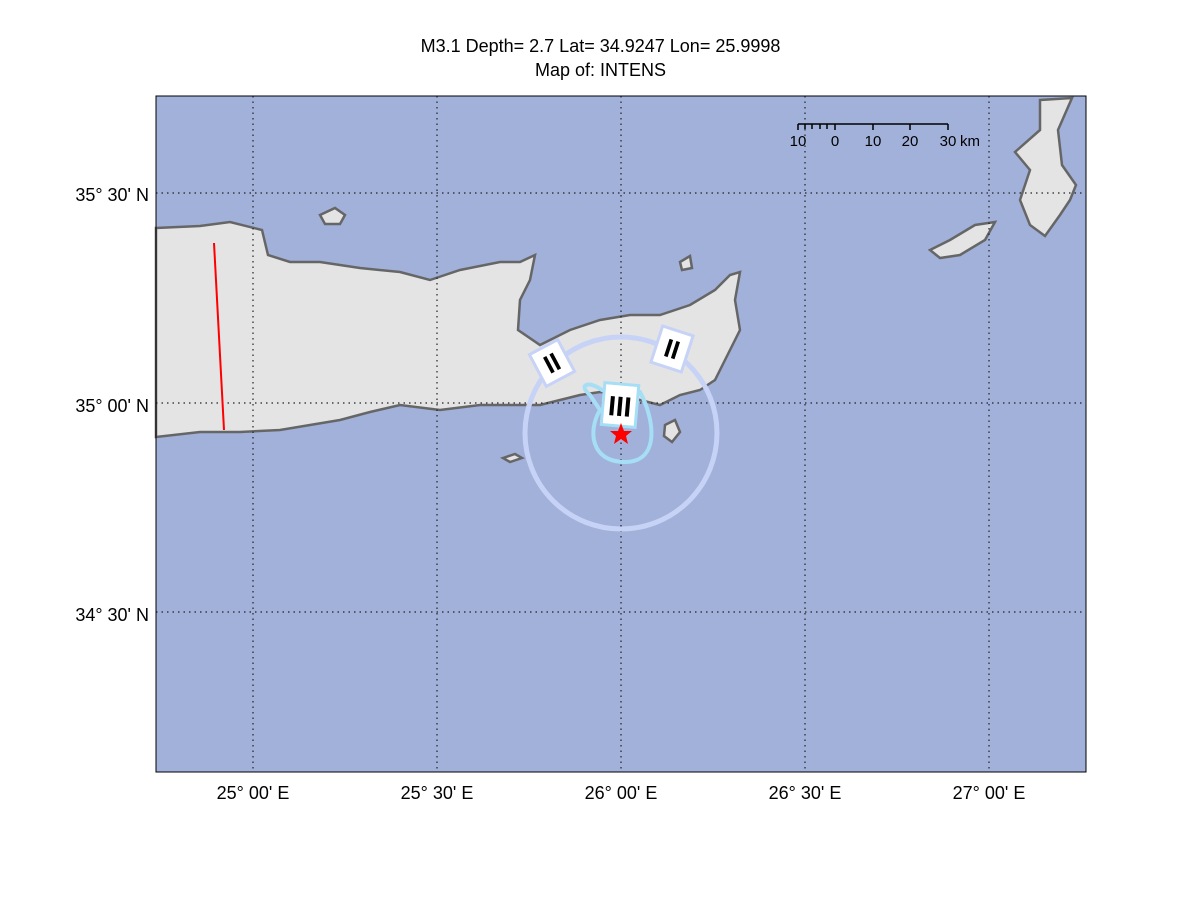  Describe the element at coordinates (948, 141) in the screenshot. I see `svg-text: 30` at that location.